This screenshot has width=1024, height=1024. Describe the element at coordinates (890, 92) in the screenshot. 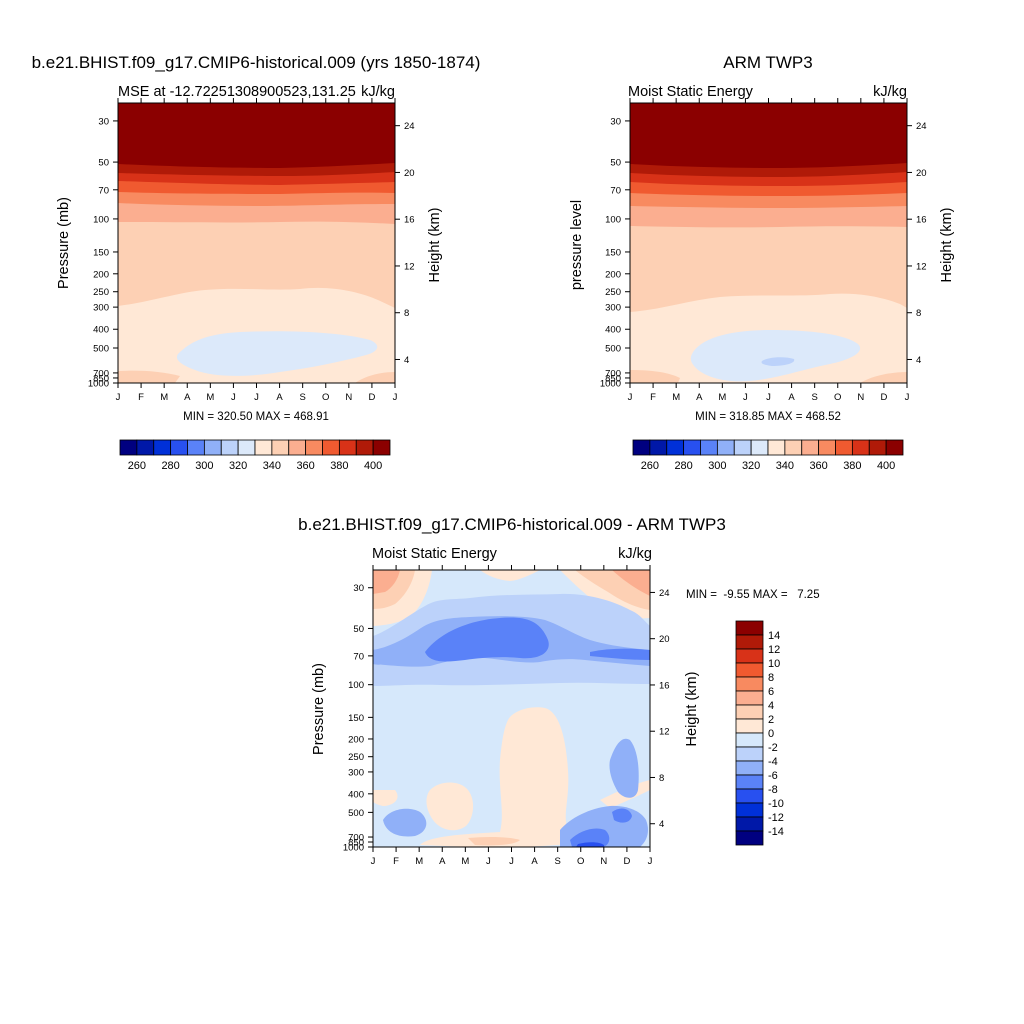

I see `panel-obs-units: kJ/kg` at that location.